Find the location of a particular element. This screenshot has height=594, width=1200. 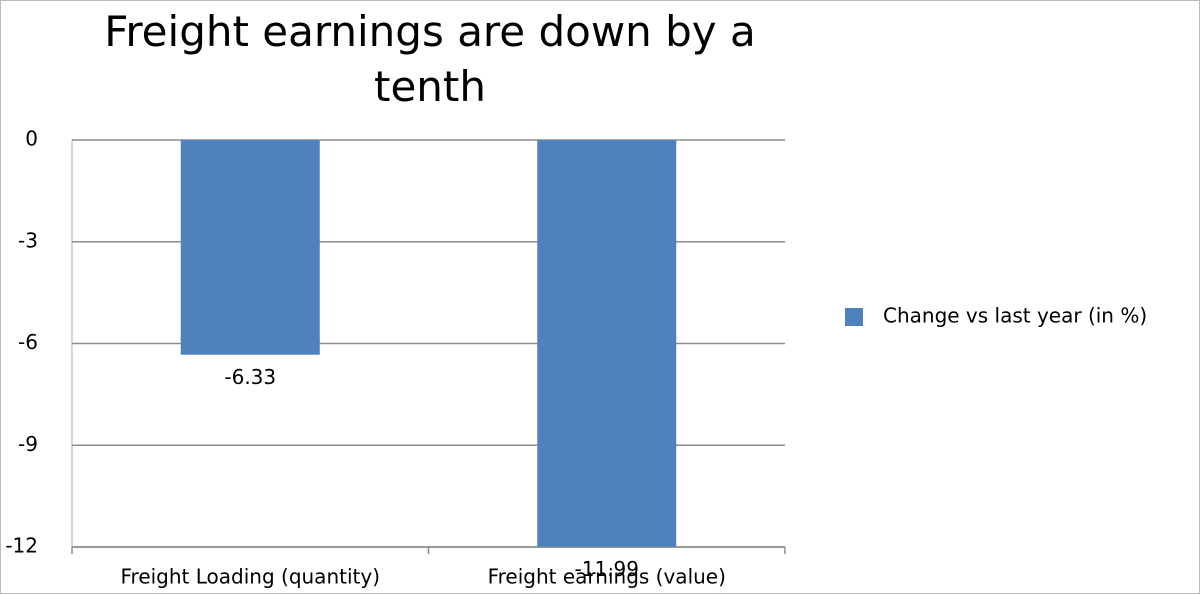

x-tick-label: Freight earnings (value) is located at coordinates (607, 577).